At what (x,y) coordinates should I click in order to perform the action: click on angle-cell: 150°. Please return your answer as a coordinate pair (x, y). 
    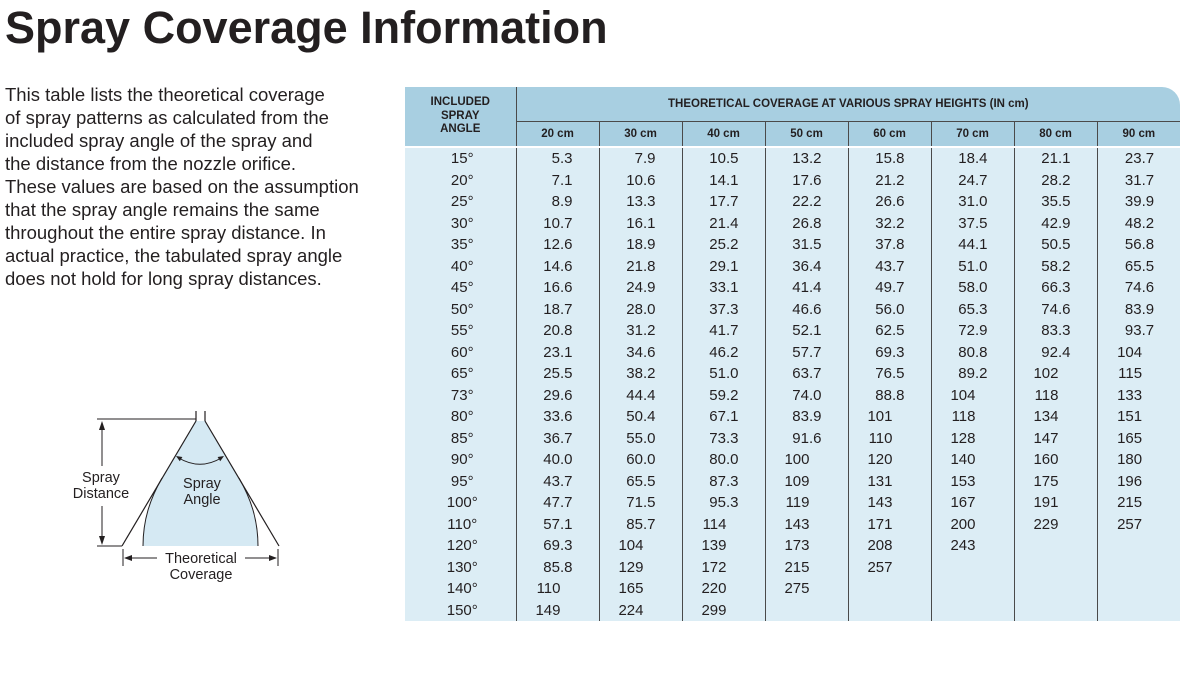
    Looking at the image, I should click on (461, 610).